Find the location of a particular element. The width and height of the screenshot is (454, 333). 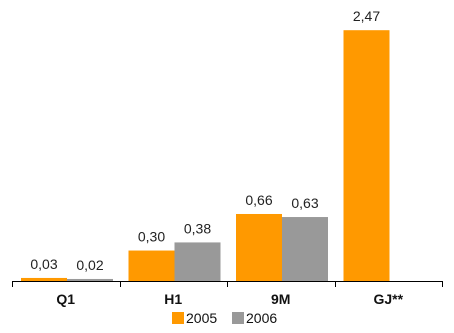

bar-h1-2006 is located at coordinates (197, 261).